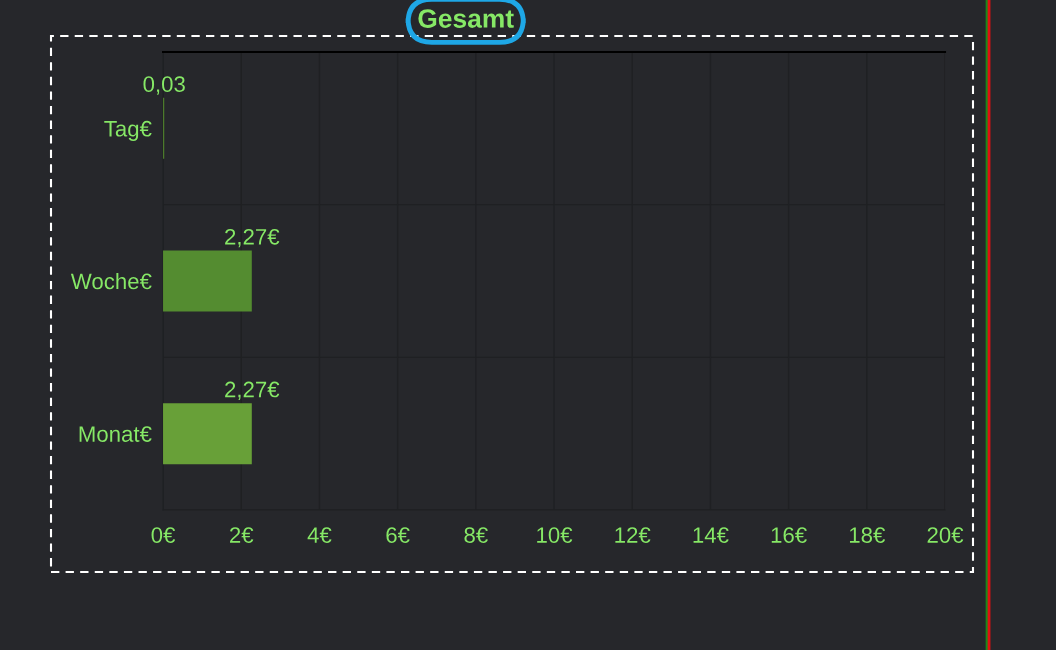 The width and height of the screenshot is (1056, 650). I want to click on y-tick-label: Monat€, so click(115, 434).